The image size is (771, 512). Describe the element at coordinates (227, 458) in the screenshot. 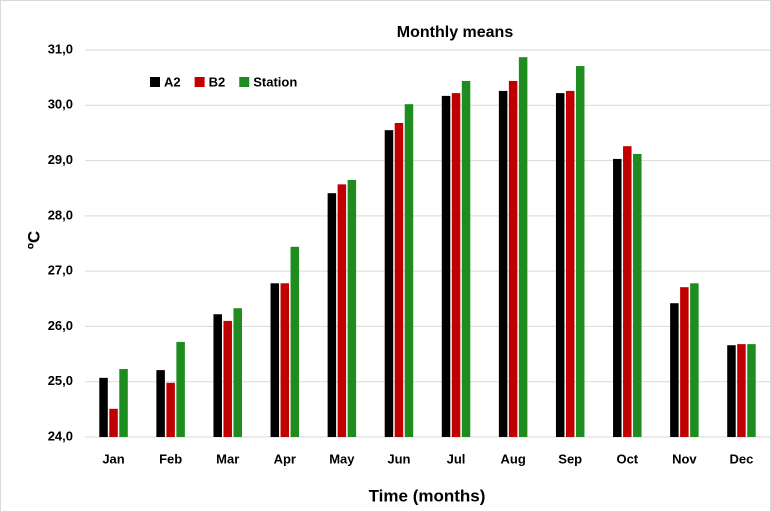

I see `x-tick-label: Mar` at that location.